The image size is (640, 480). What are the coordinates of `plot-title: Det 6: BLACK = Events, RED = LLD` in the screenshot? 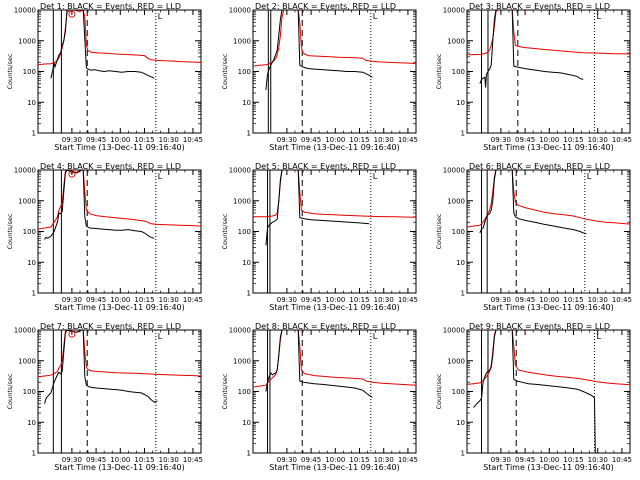 It's located at (539, 166).